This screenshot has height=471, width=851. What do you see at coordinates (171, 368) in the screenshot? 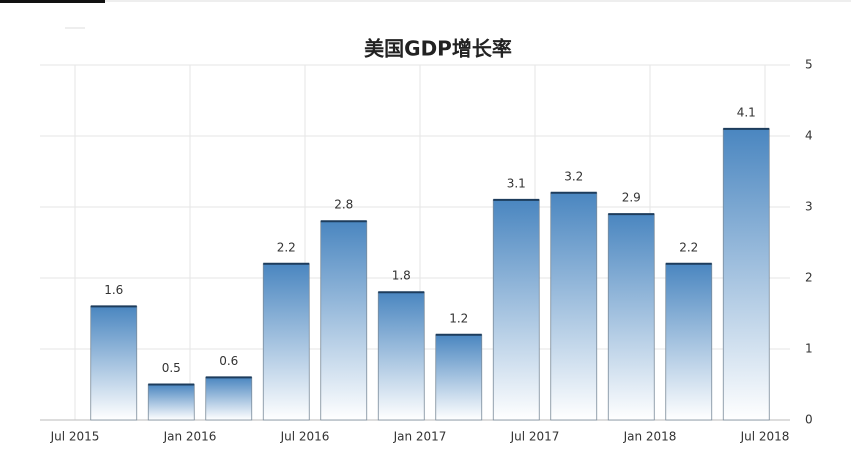
I see `value-label: 0.5` at bounding box center [171, 368].